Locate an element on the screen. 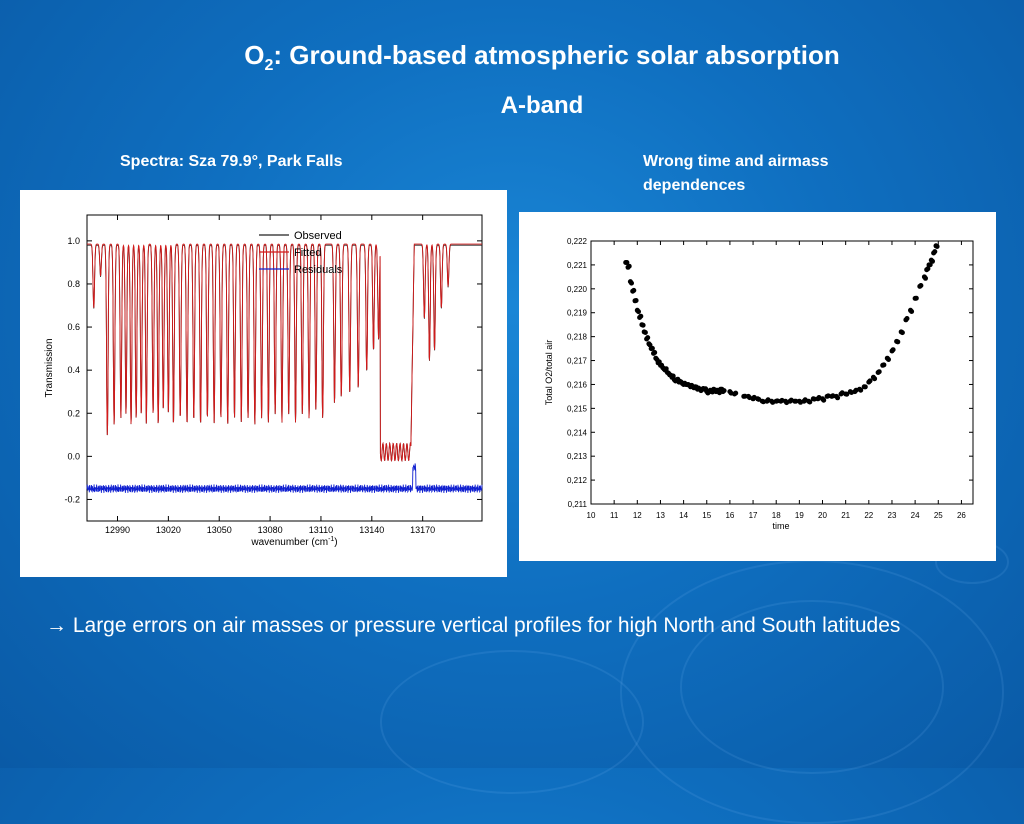  plot-frame is located at coordinates (782, 372).